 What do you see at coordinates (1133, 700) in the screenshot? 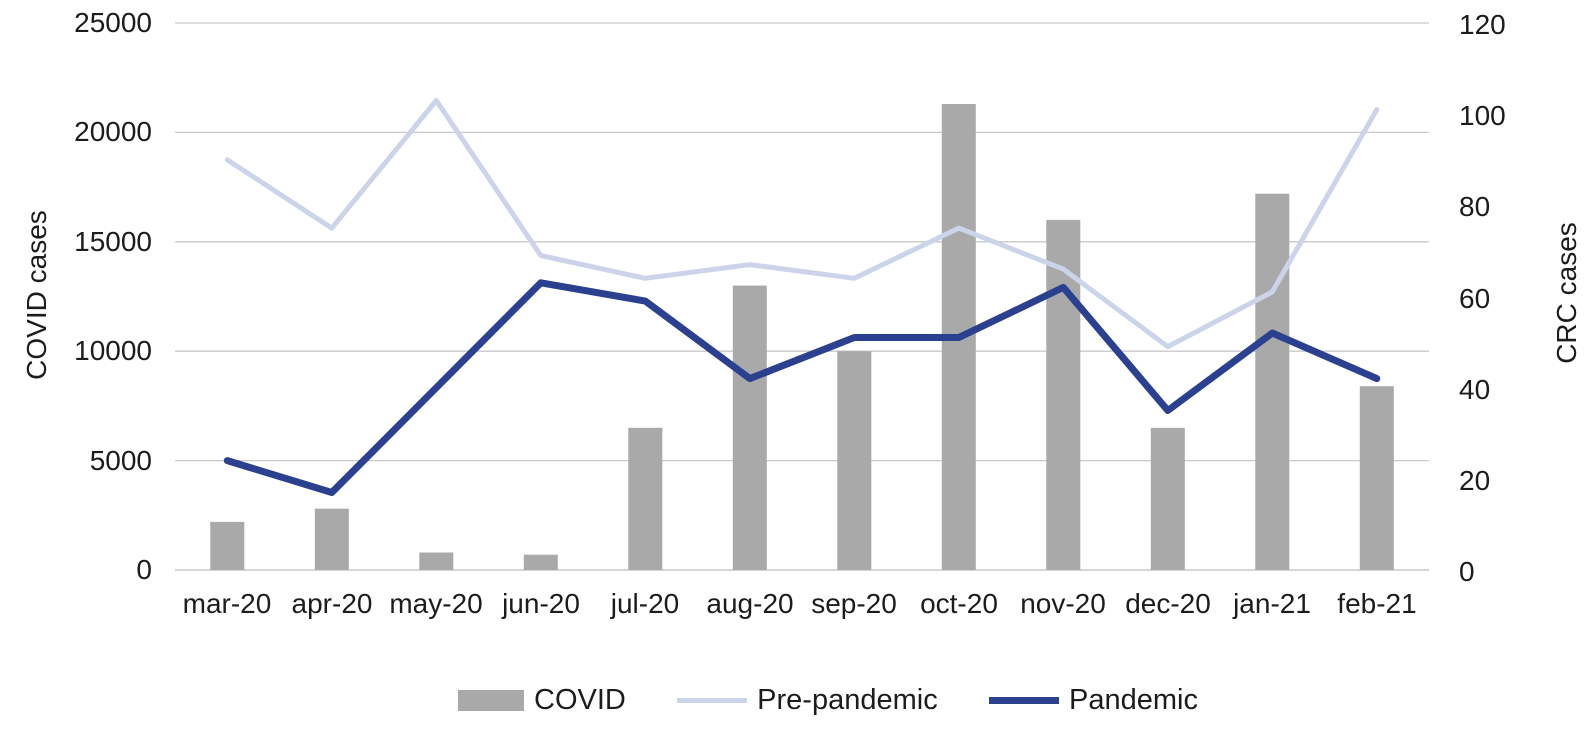
I see `legend-label-pandemic: Pandemic` at bounding box center [1133, 700].